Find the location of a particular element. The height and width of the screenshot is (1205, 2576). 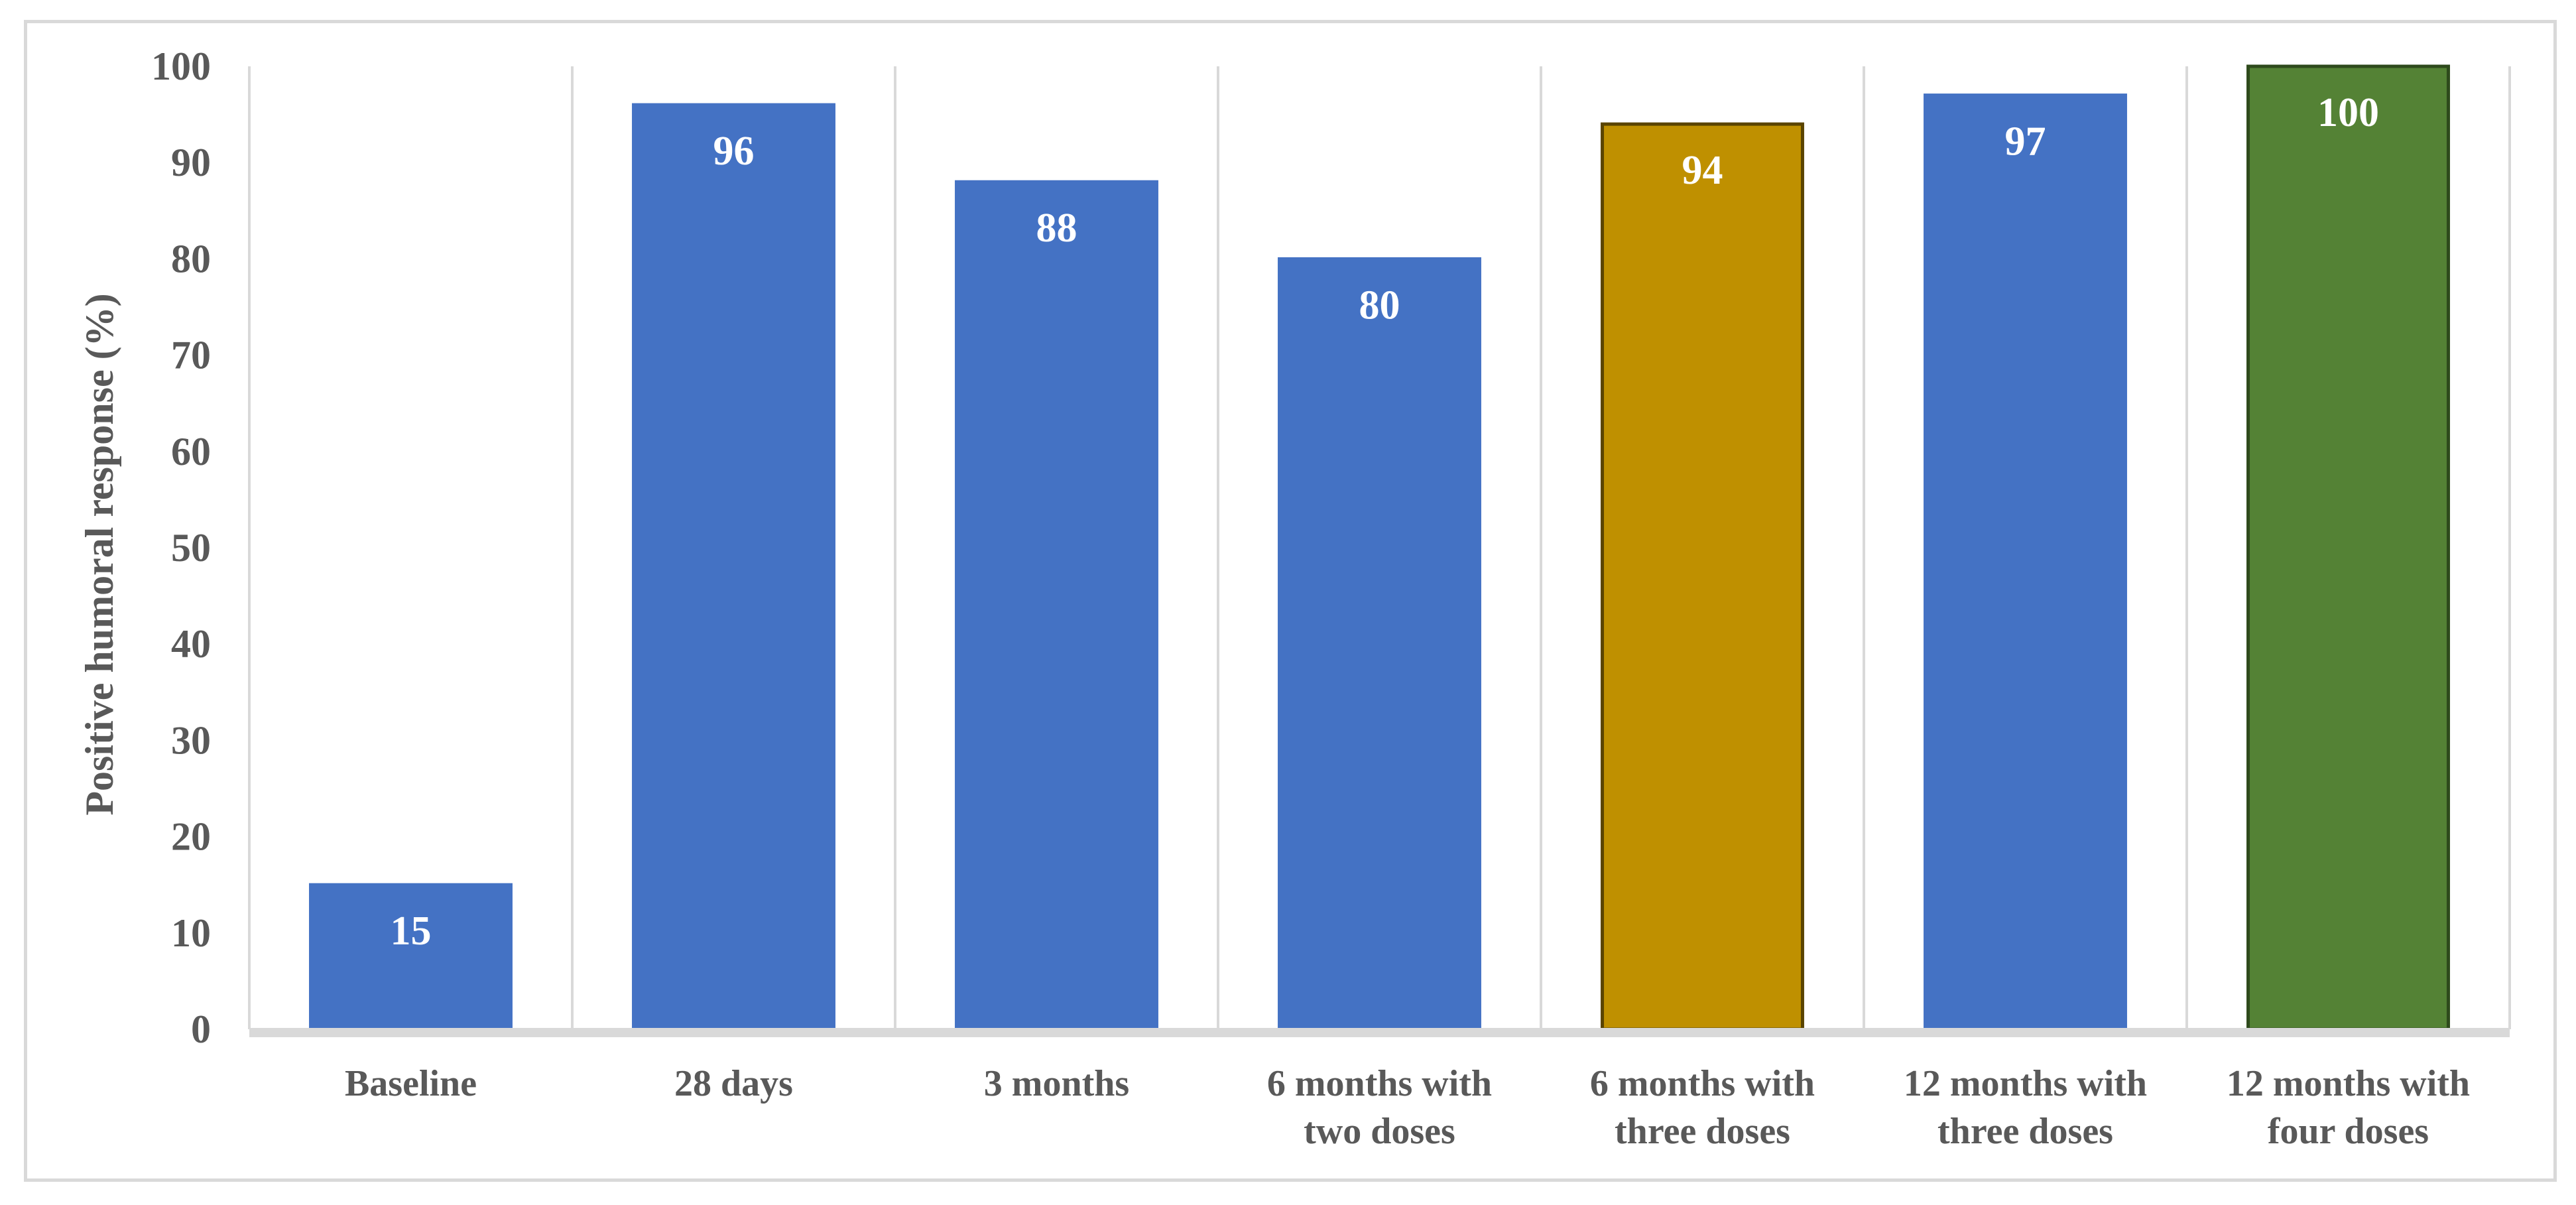

y-tick-label: 20 is located at coordinates (191, 837).